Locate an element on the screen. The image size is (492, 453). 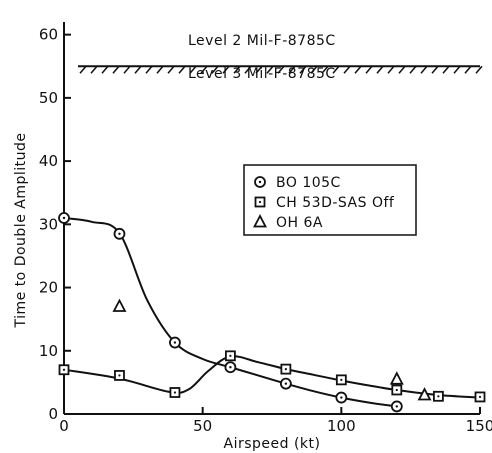
legend-label: CH 53D-SAS Off is located at coordinates (335, 203).